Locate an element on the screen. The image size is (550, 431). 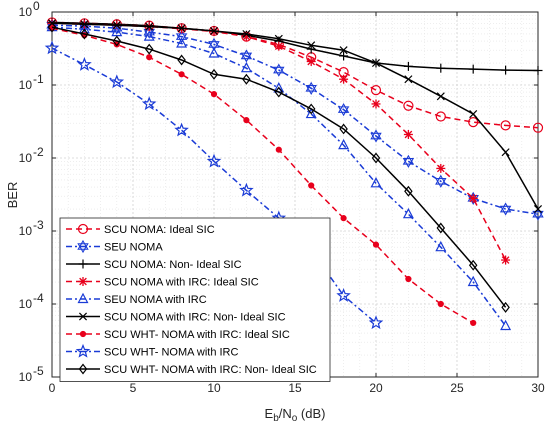
x-tick-label: 5 is located at coordinates (133, 388).